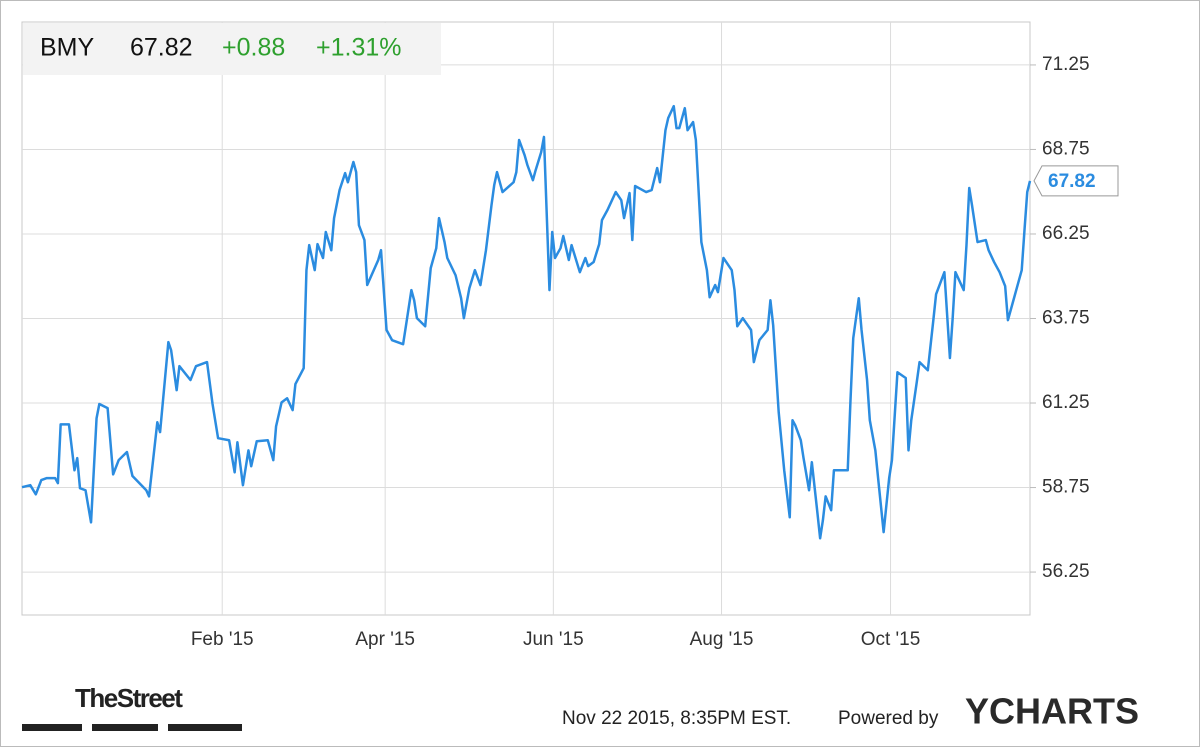  I want to click on x-tick-label: Oct '15, so click(891, 639).